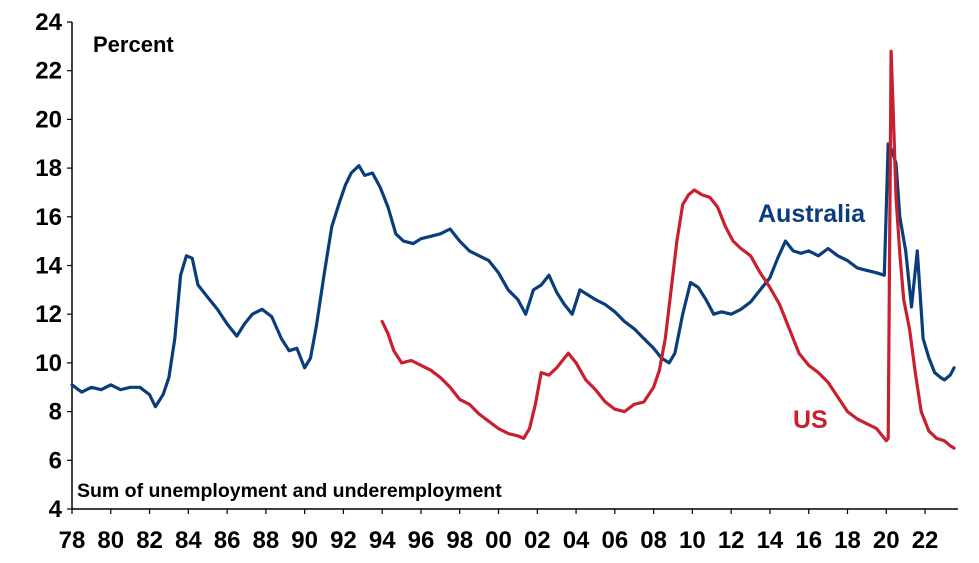 Image resolution: width=979 pixels, height=563 pixels. I want to click on x-tick-label: 14, so click(770, 540).